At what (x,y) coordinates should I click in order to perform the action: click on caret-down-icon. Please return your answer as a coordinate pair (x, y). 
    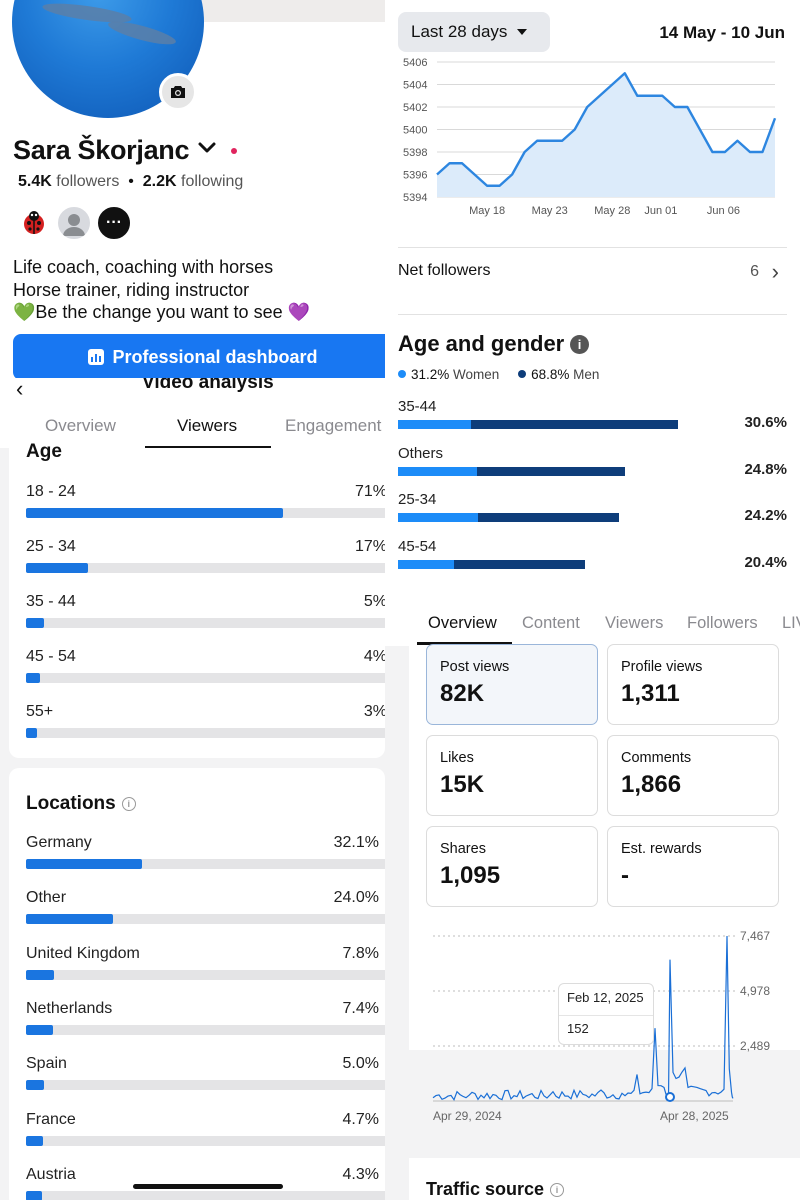
    Looking at the image, I should click on (522, 32).